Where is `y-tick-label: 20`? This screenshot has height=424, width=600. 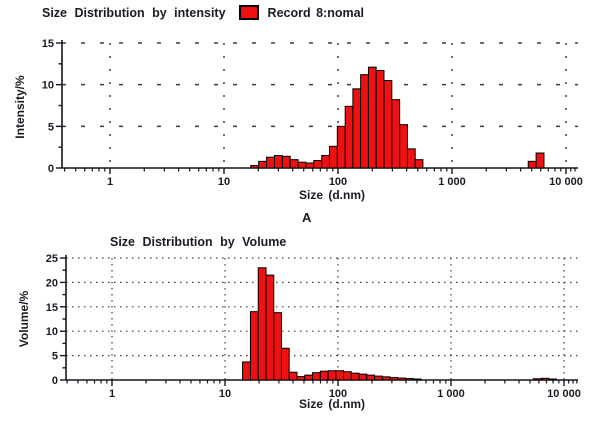
y-tick-label: 20 is located at coordinates (52, 283).